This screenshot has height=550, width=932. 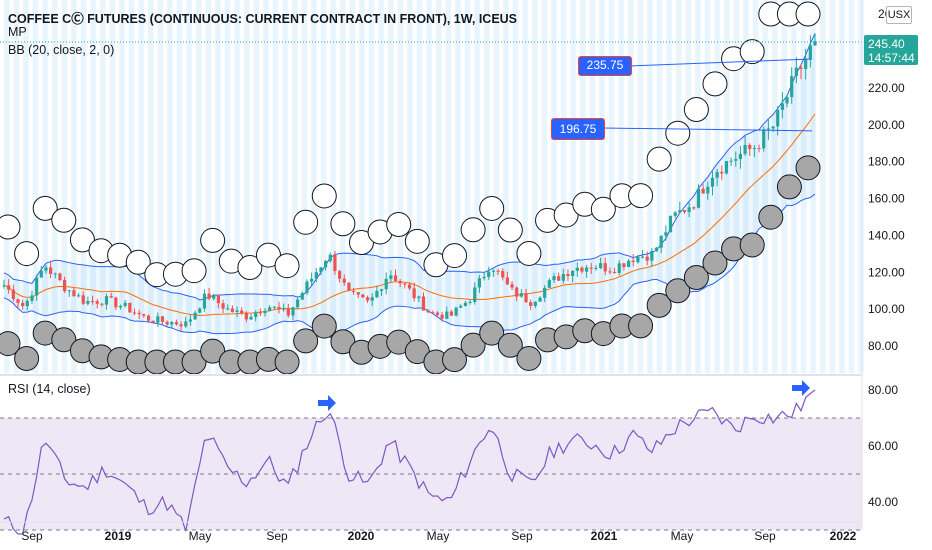 I want to click on price-tick-label: 80.00, so click(x=883, y=346).